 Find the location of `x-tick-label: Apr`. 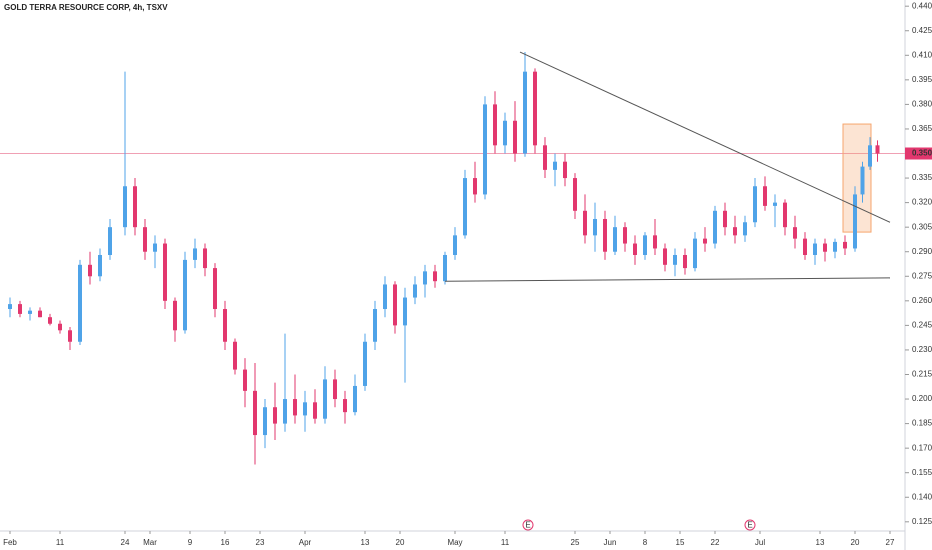

x-tick-label: Apr is located at coordinates (305, 542).